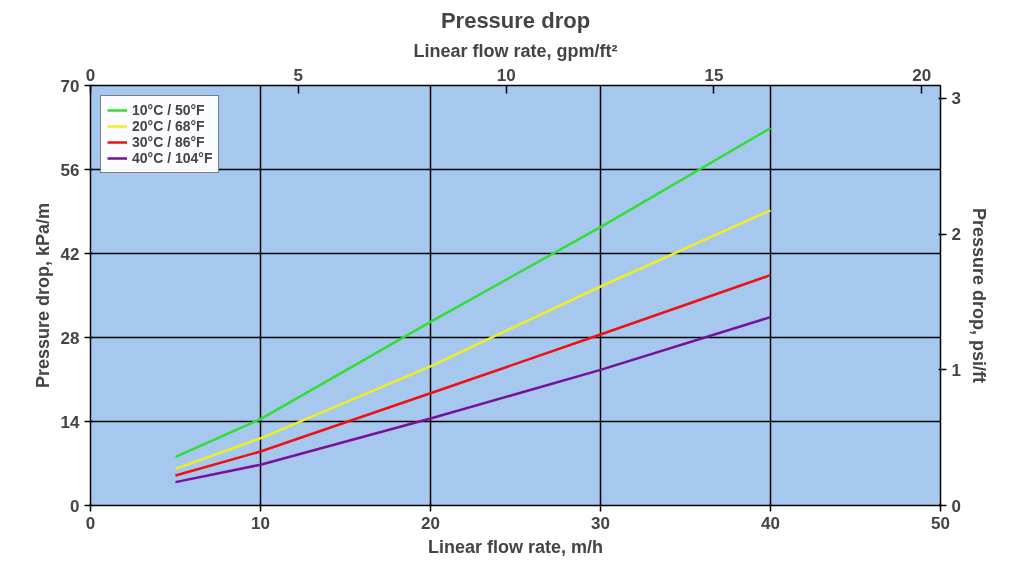  What do you see at coordinates (770, 523) in the screenshot?
I see `x-tick-label: 40` at bounding box center [770, 523].